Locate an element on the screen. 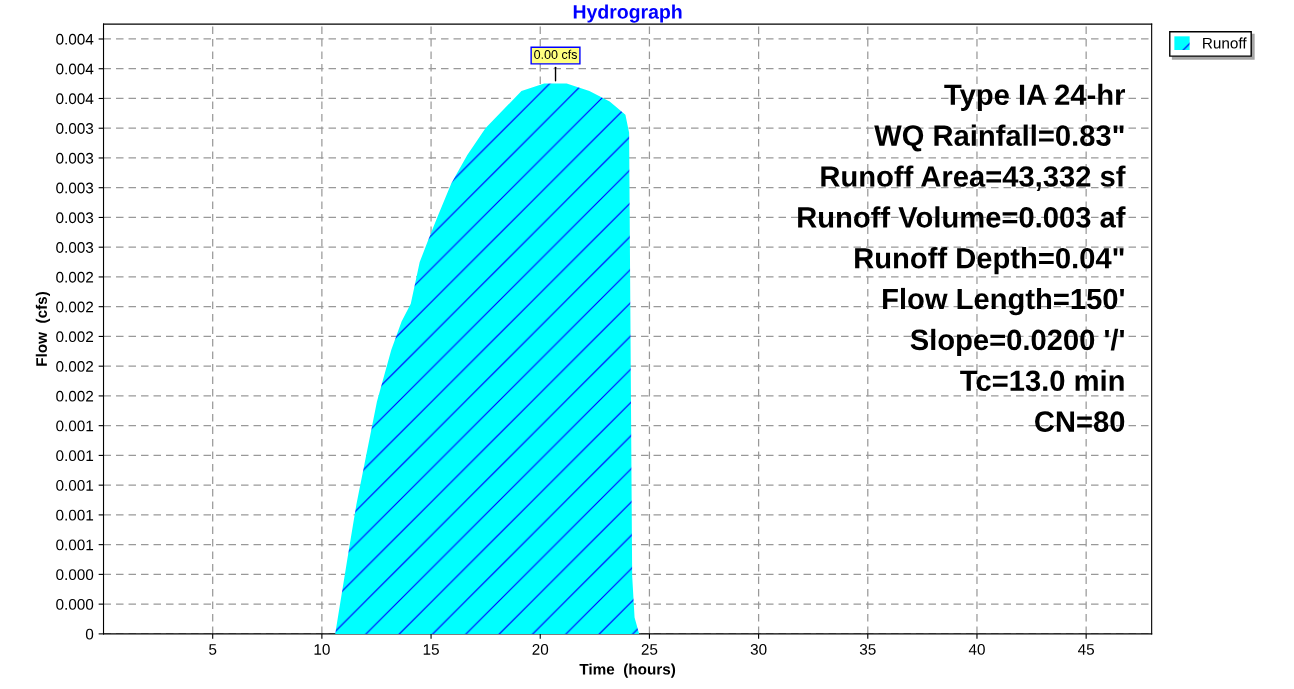 The width and height of the screenshot is (1294, 689). annotation: Tc=13.0 min is located at coordinates (1042, 380).